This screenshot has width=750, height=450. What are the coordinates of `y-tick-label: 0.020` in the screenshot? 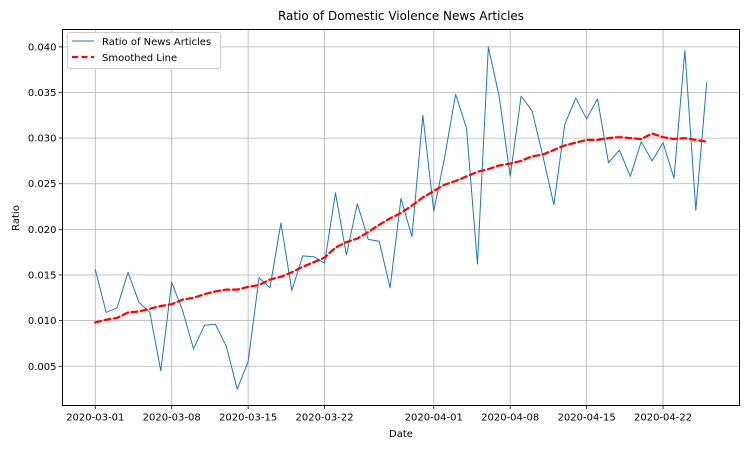 It's located at (42, 230).